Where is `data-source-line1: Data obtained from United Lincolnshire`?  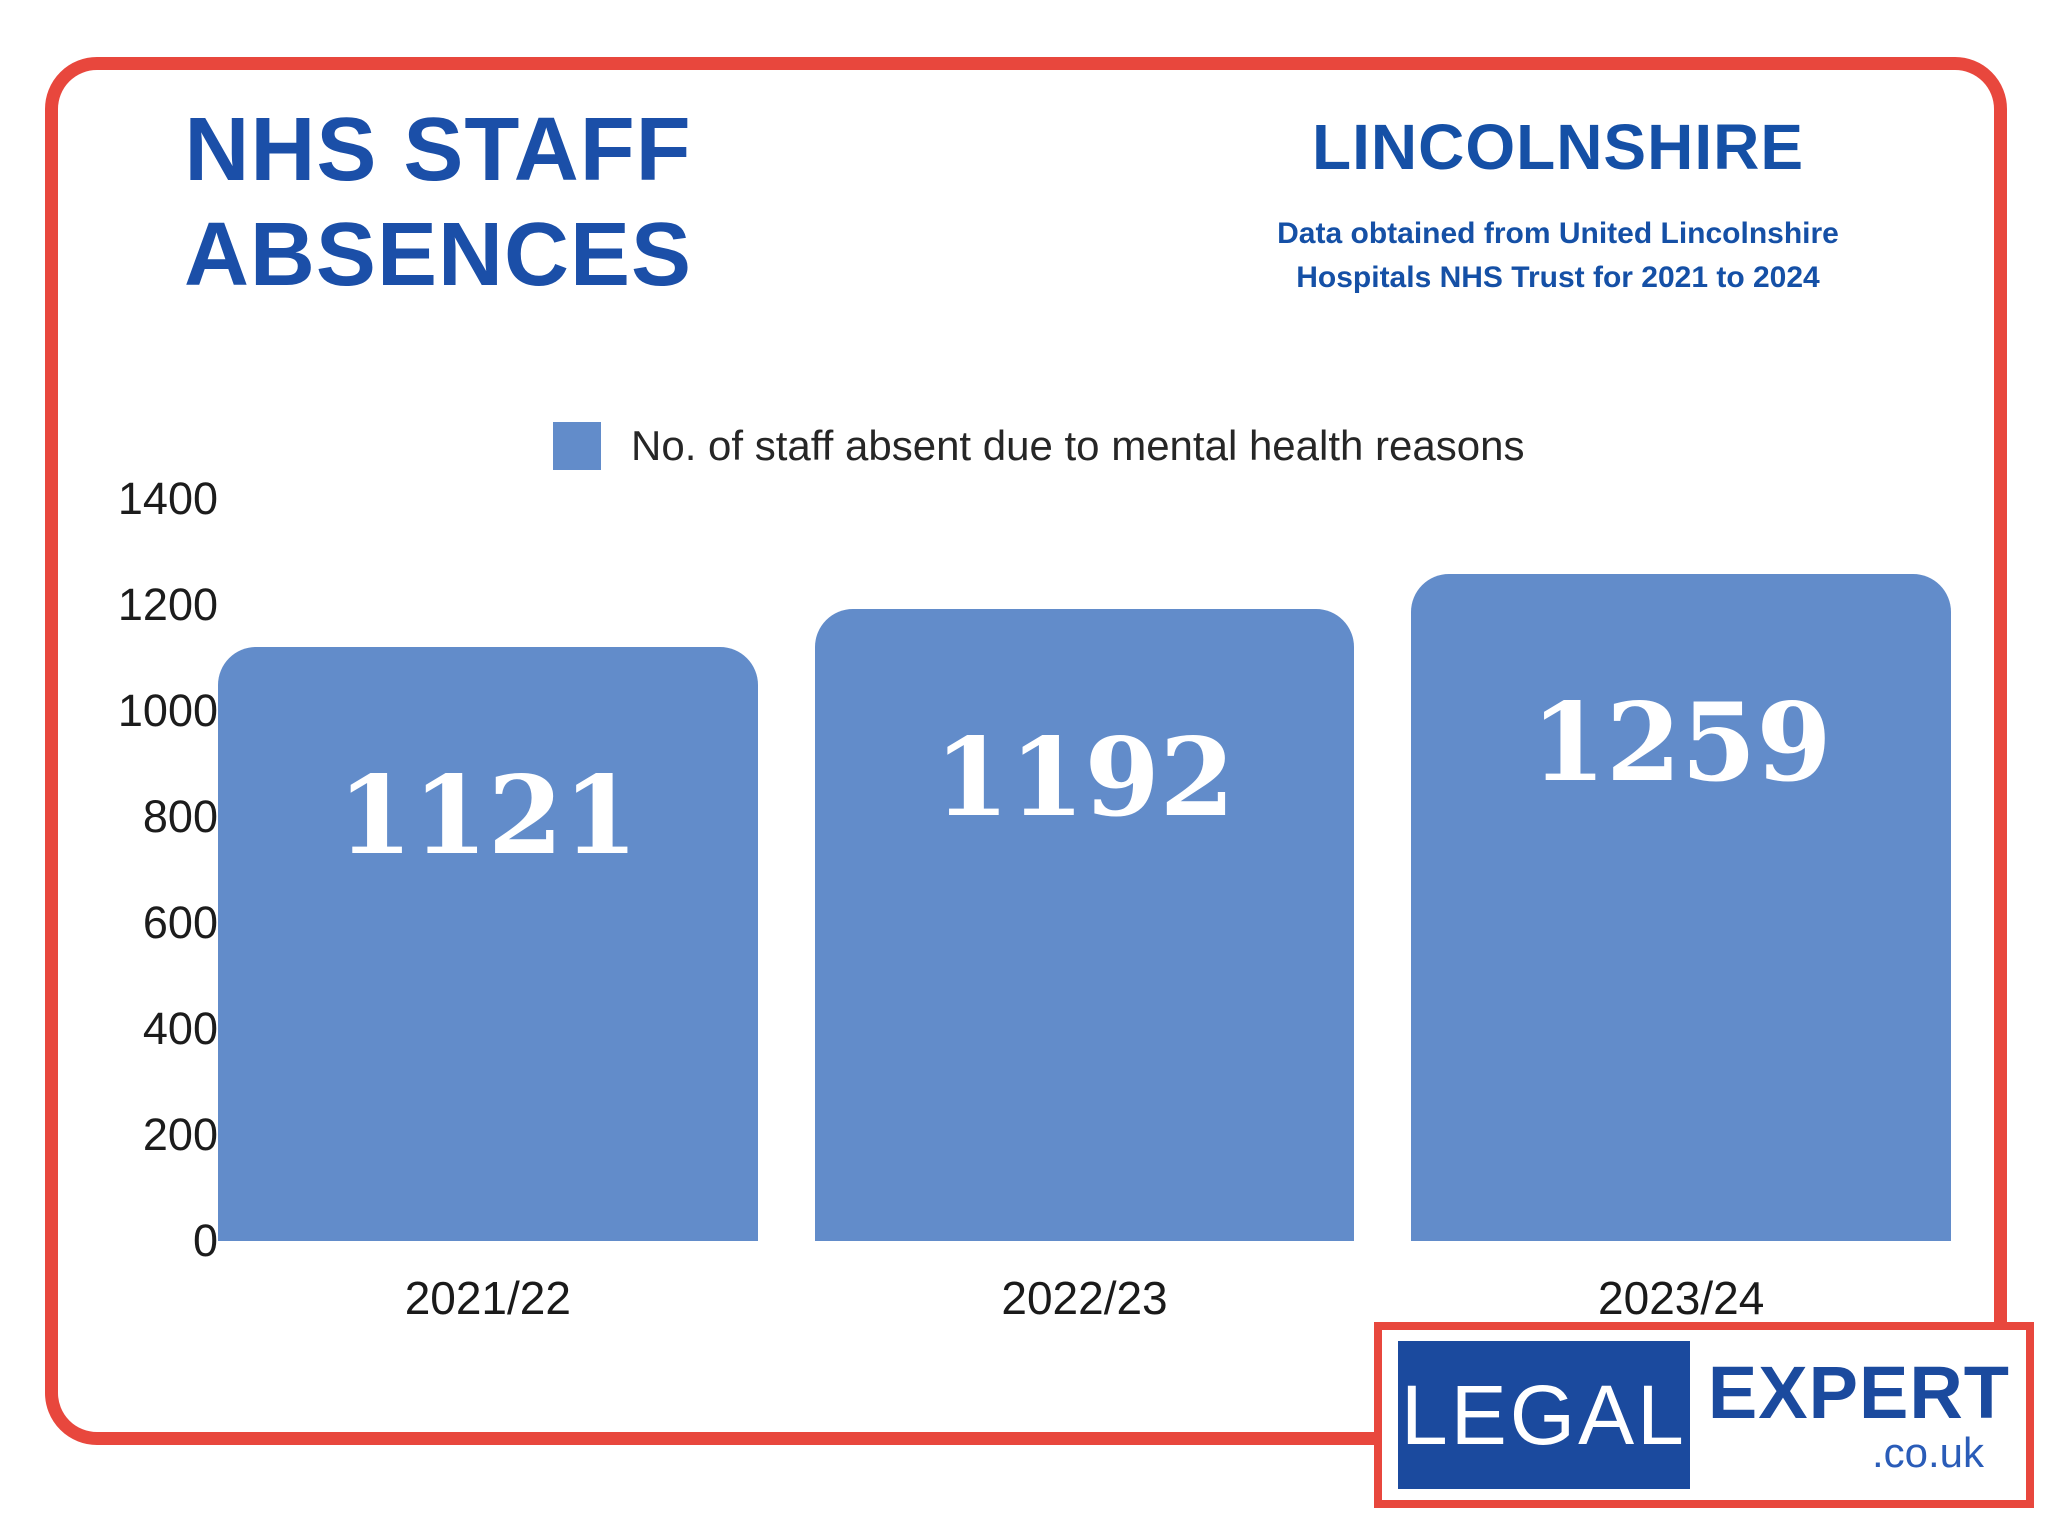 data-source-line1: Data obtained from United Lincolnshire is located at coordinates (1558, 233).